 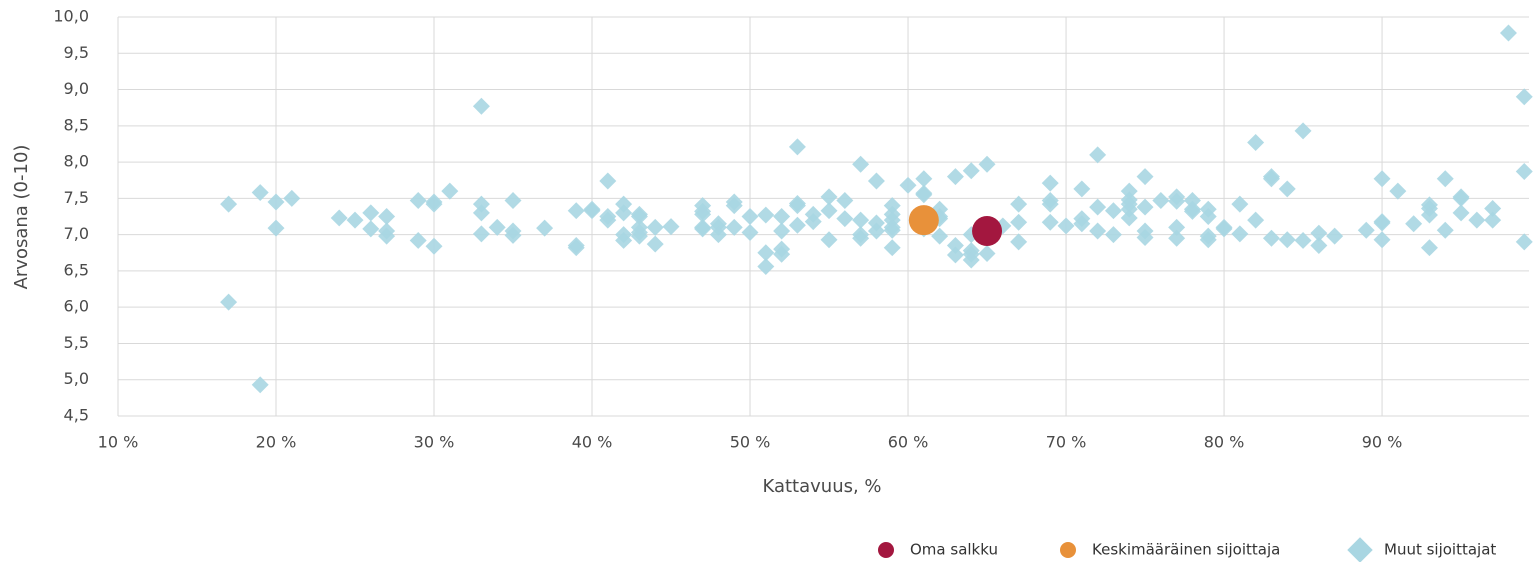 I want to click on legend-label: Keskimääräinen sijoittaja, so click(x=1186, y=550).